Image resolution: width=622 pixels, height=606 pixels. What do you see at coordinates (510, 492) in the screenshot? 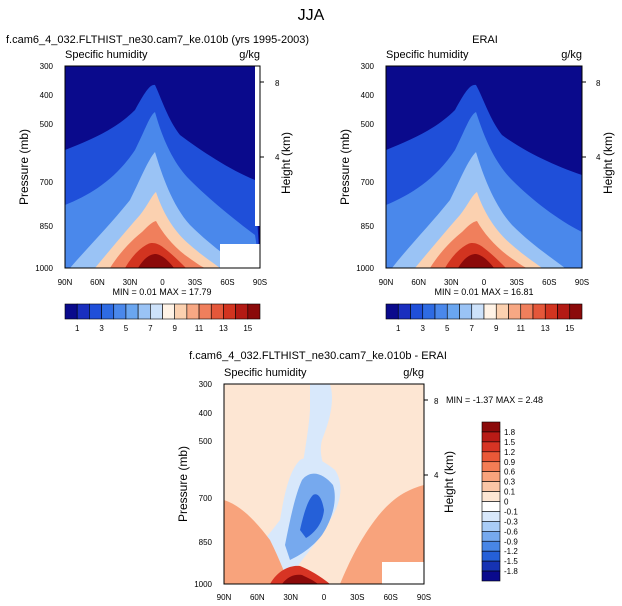
I see `colorbar-label: 0.1` at bounding box center [510, 492].